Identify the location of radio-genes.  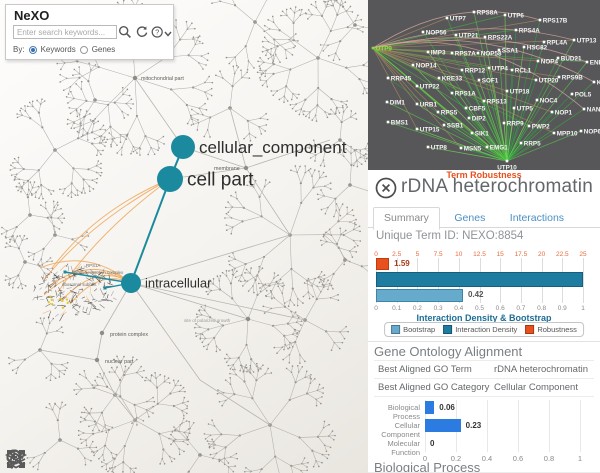
(83, 49).